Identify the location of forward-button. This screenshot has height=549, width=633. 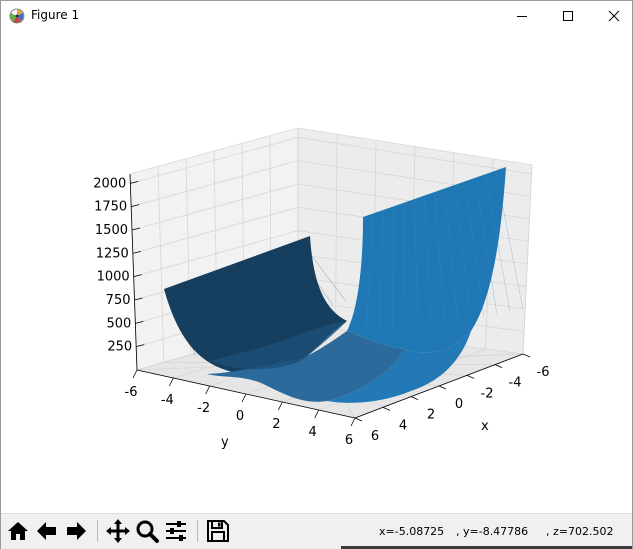
(76, 531).